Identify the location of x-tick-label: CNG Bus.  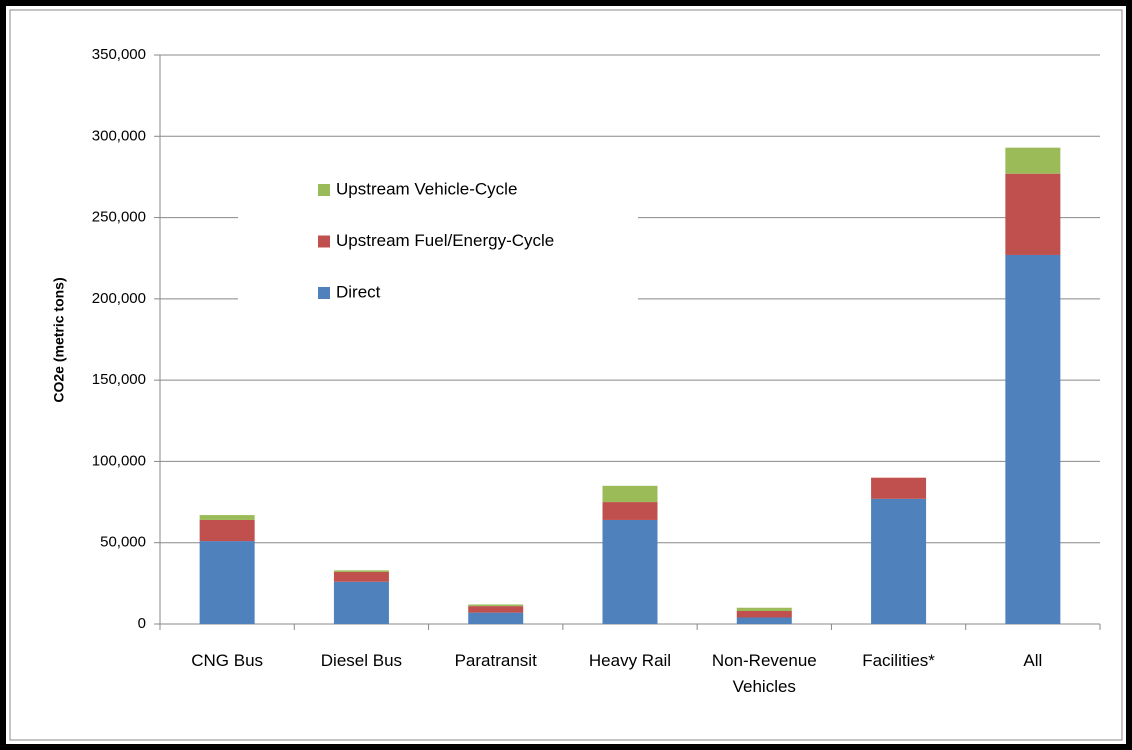
(227, 660).